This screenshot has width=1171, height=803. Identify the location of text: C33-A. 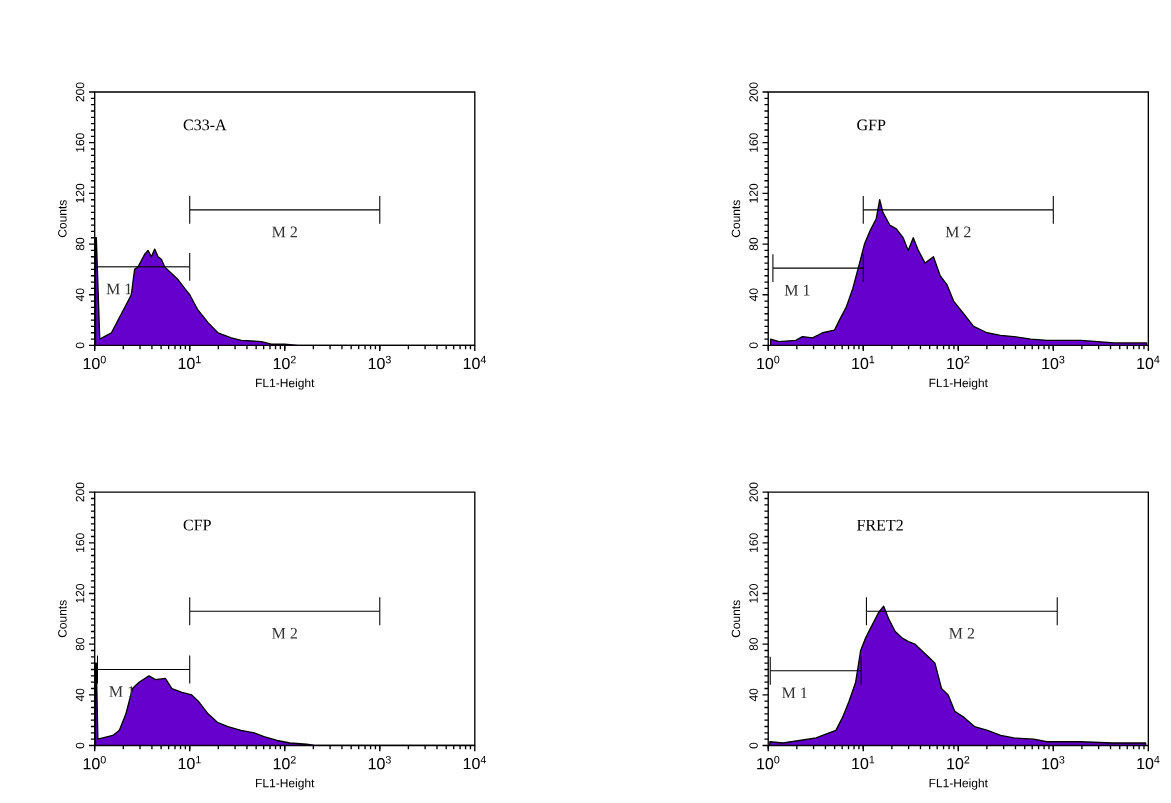
(205, 125).